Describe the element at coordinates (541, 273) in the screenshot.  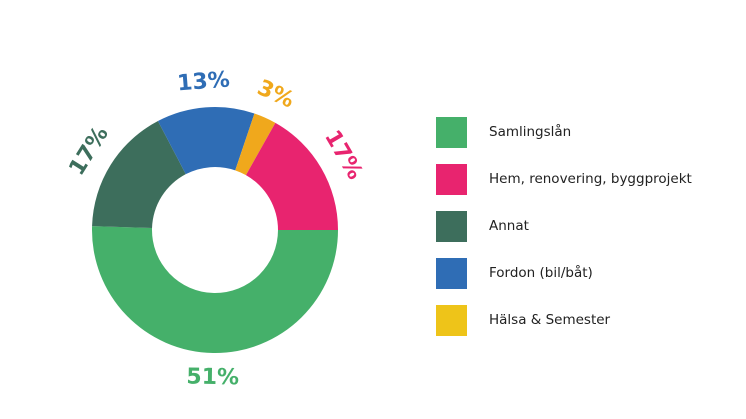
I see `legend-label: Fordon (bil/båt)` at that location.